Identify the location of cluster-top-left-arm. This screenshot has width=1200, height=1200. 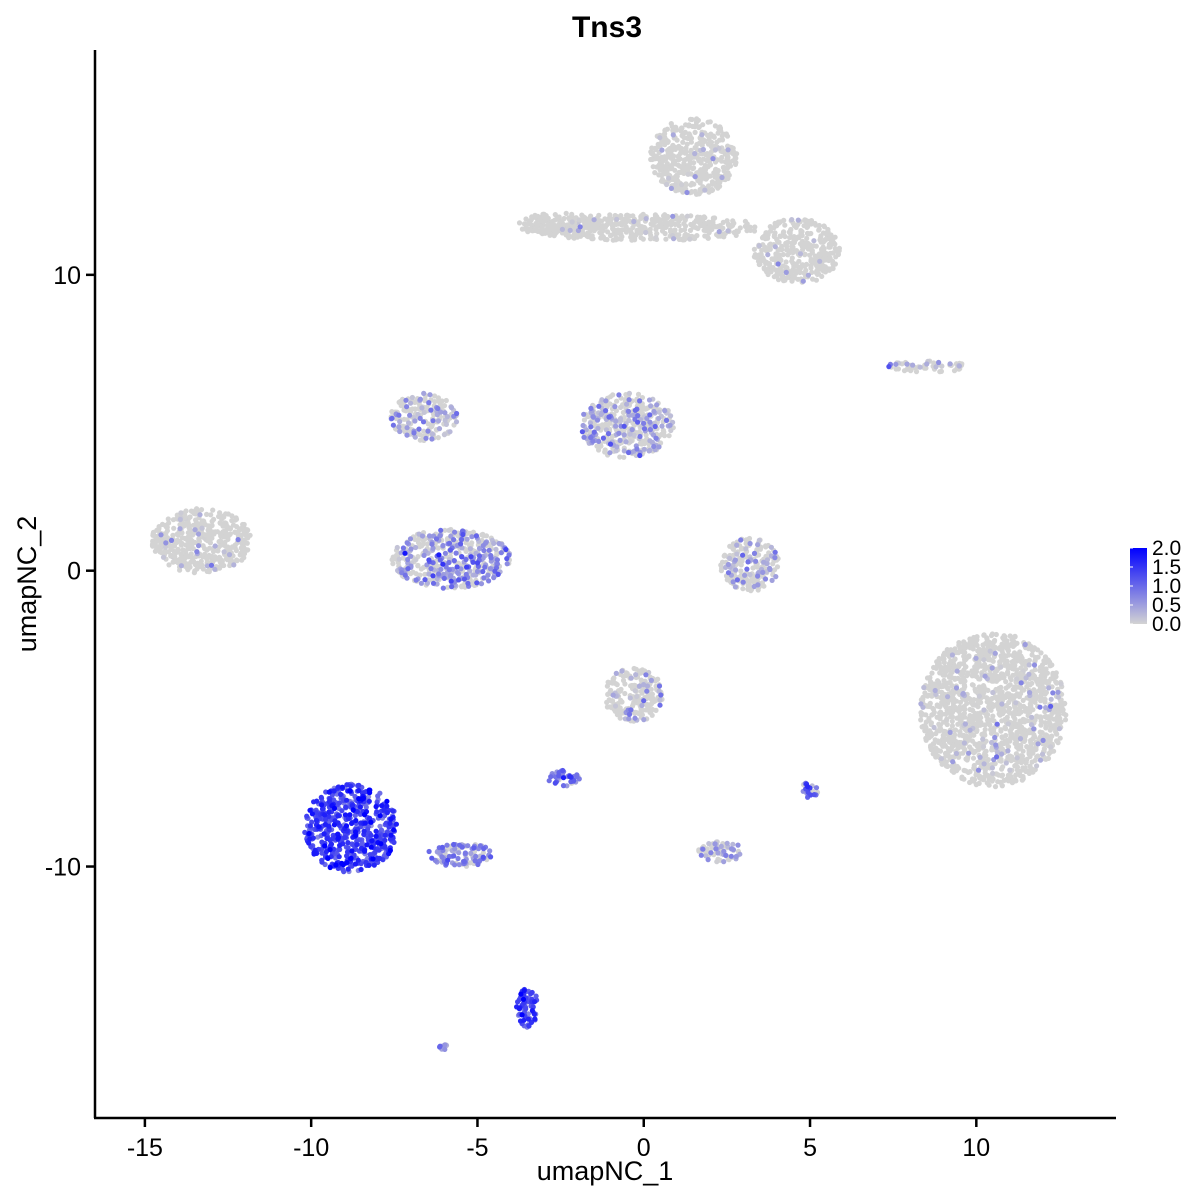
(561, 224).